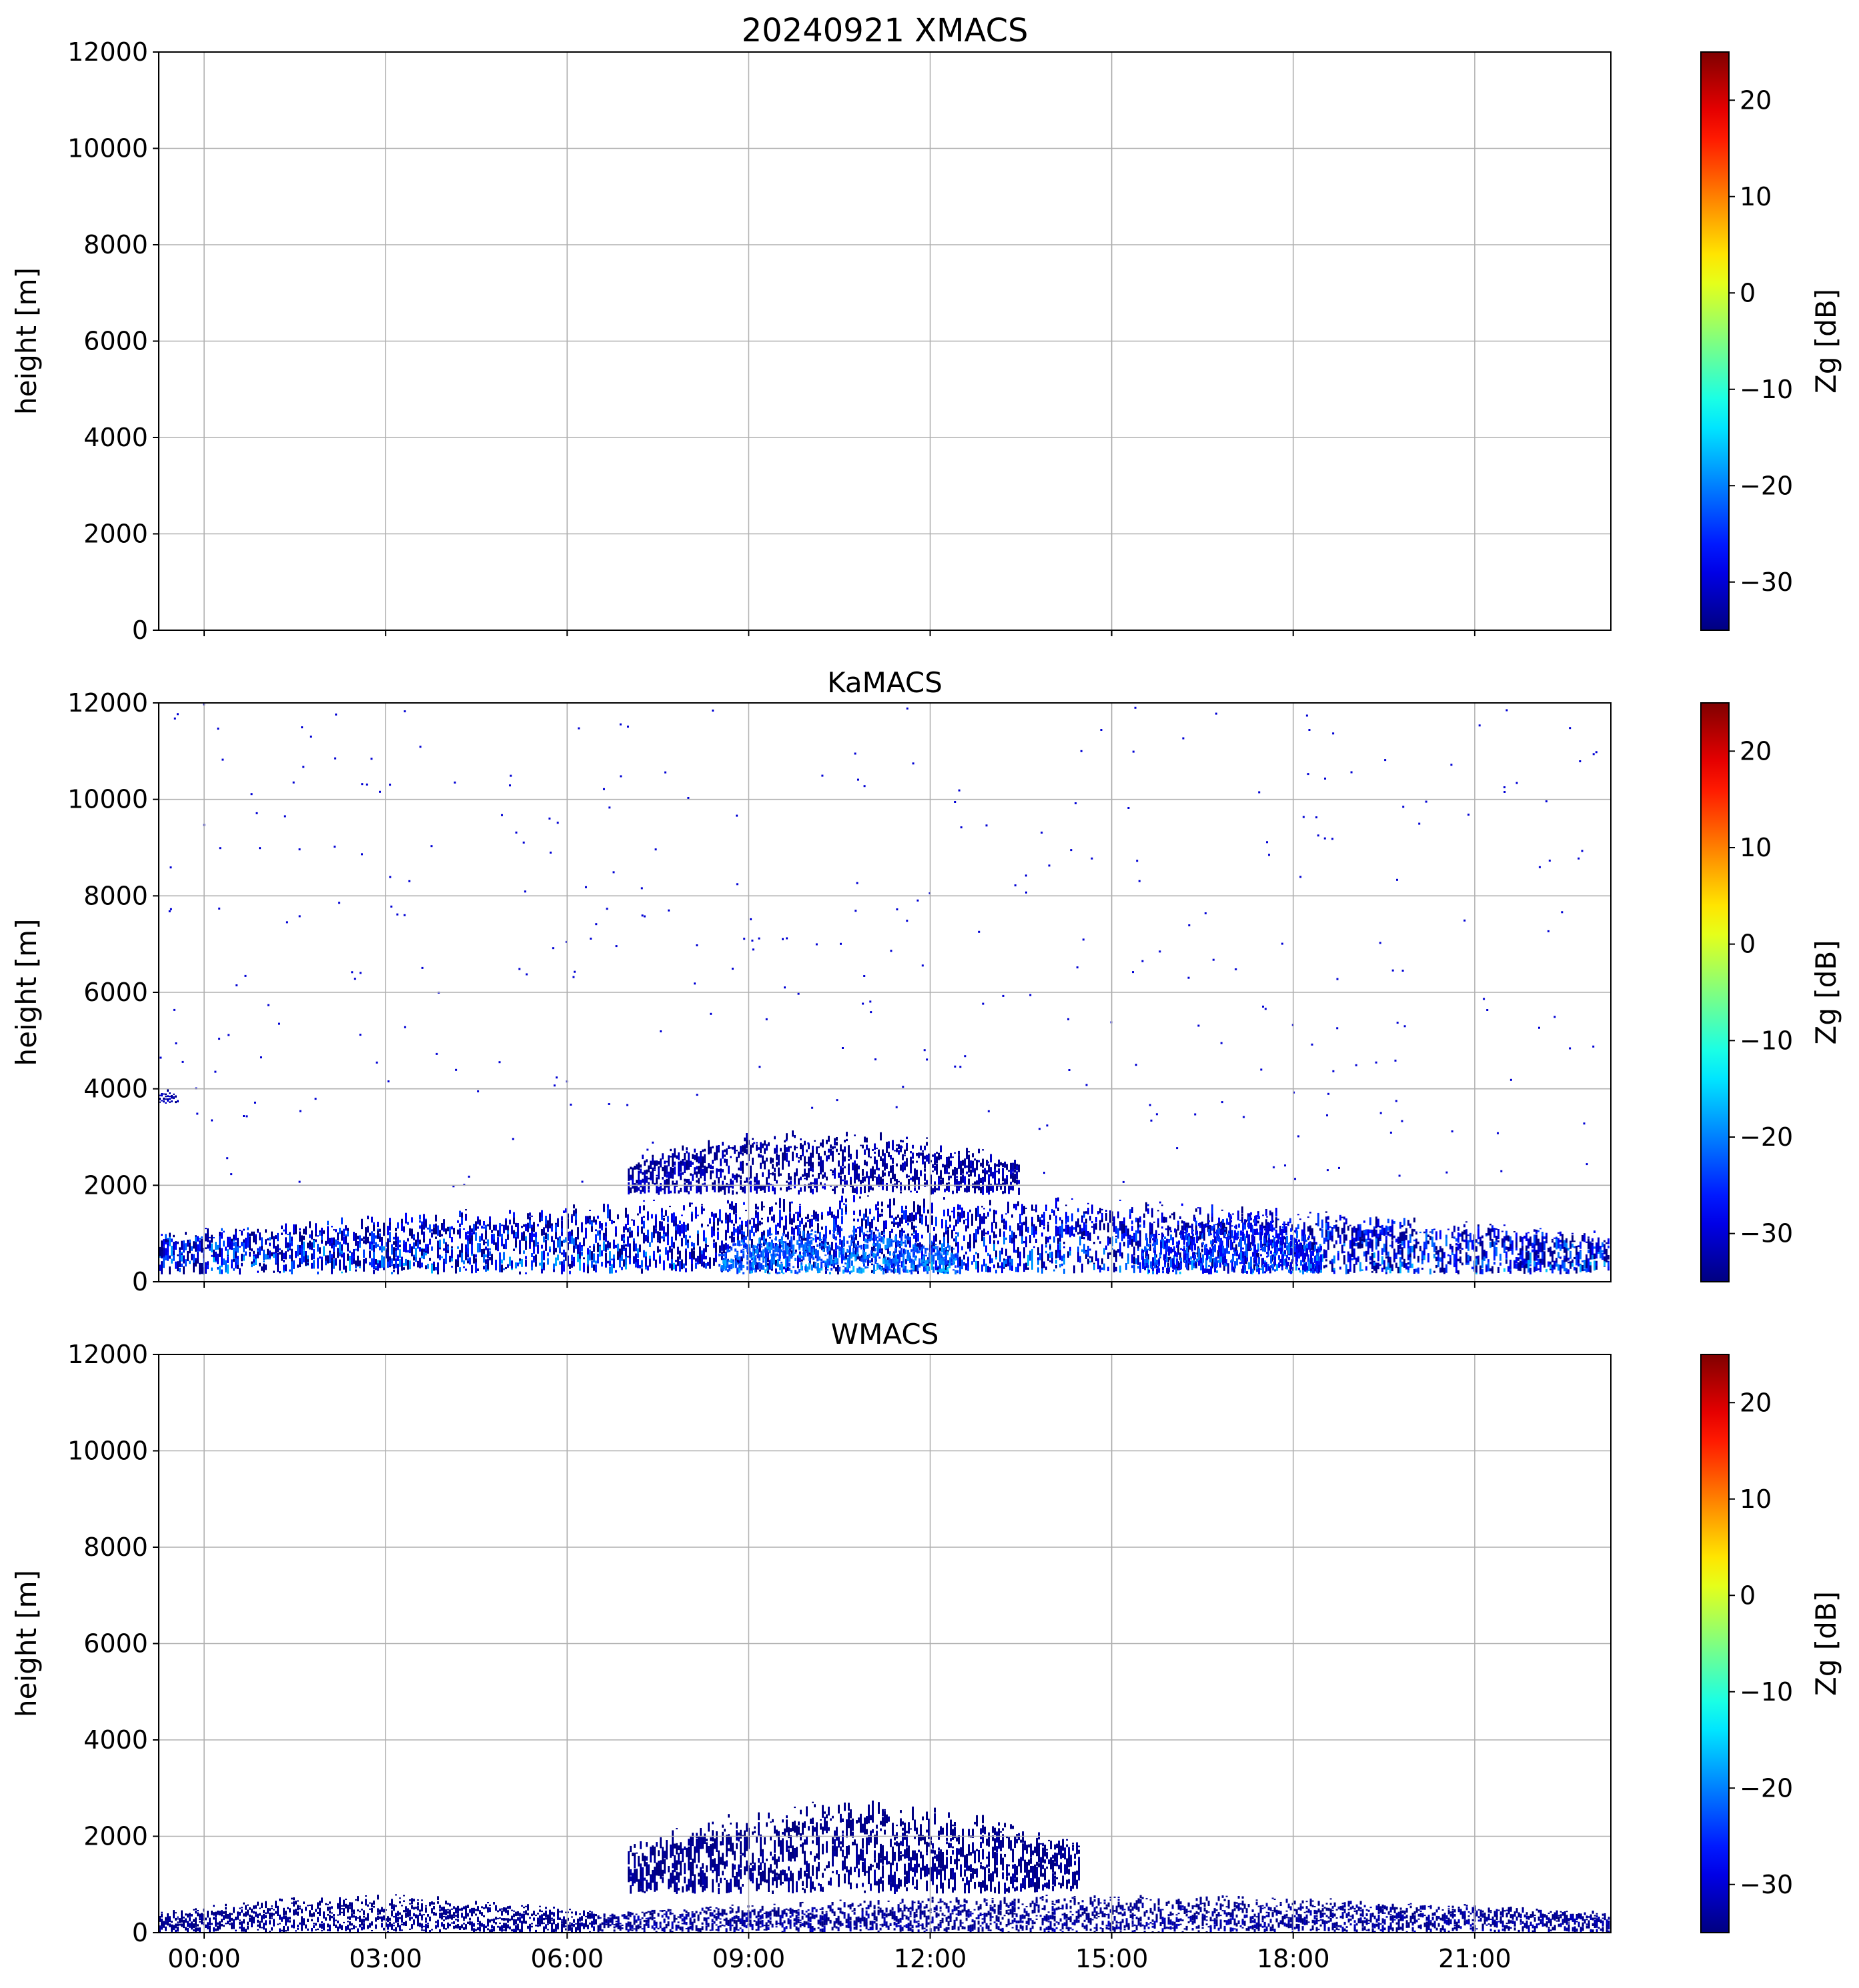 Image resolution: width=1859 pixels, height=1988 pixels. Describe the element at coordinates (930, 1959) in the screenshot. I see `x-tick-label: 12:00` at that location.